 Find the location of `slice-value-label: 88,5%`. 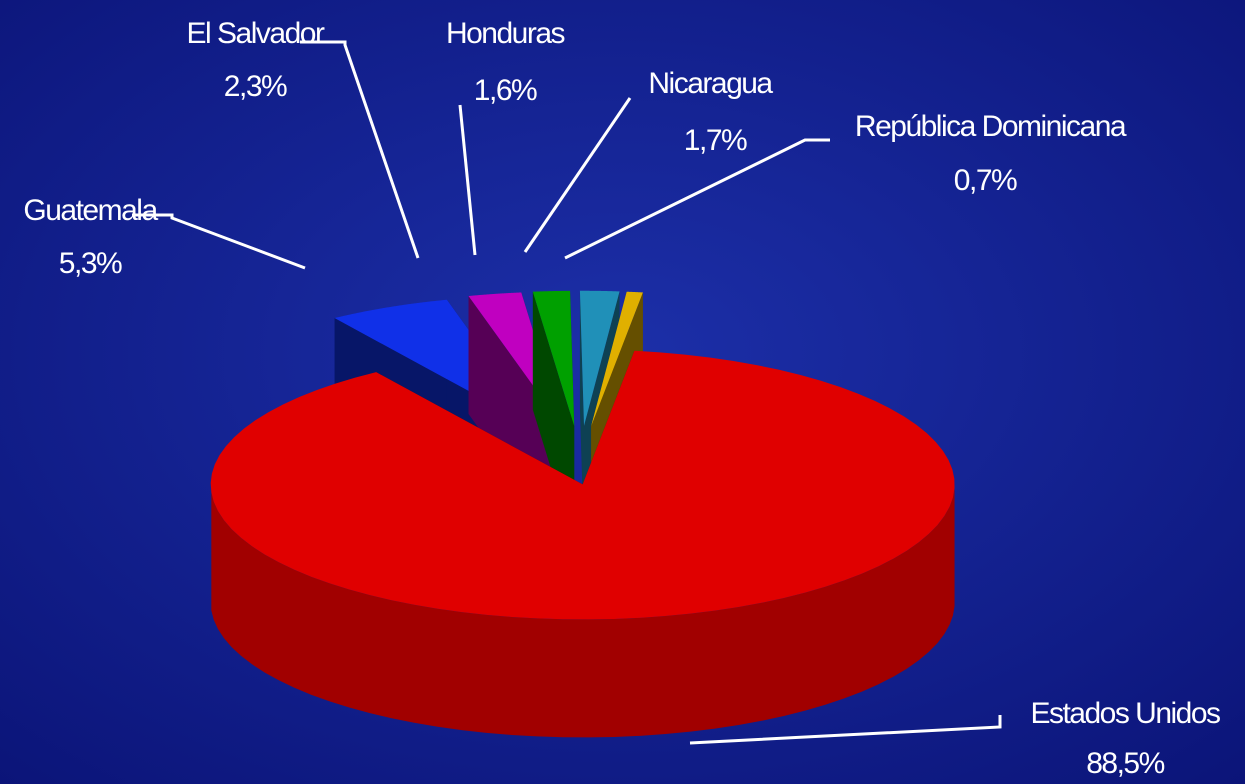

slice-value-label: 88,5% is located at coordinates (1125, 763).